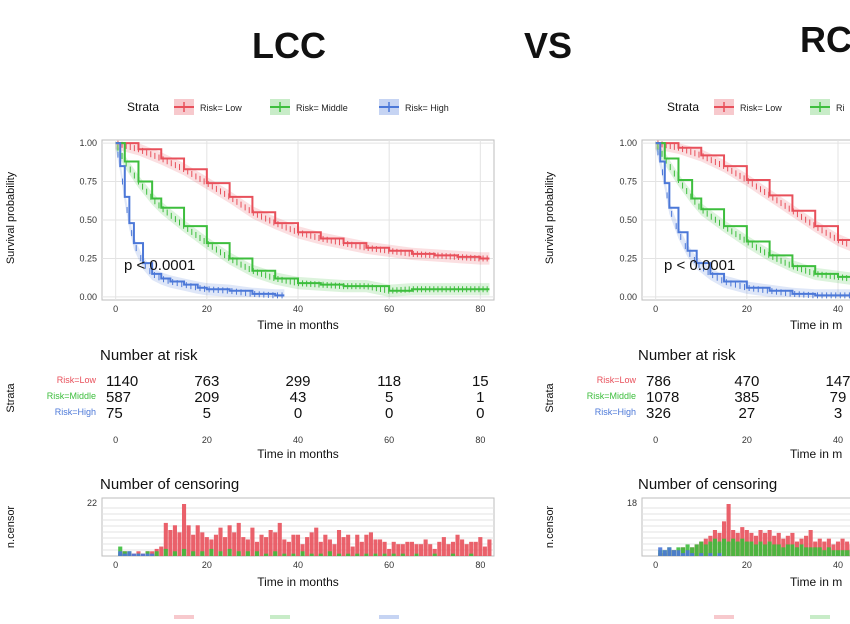 This screenshot has width=850, height=624. I want to click on risk-count: 15, so click(480, 381).